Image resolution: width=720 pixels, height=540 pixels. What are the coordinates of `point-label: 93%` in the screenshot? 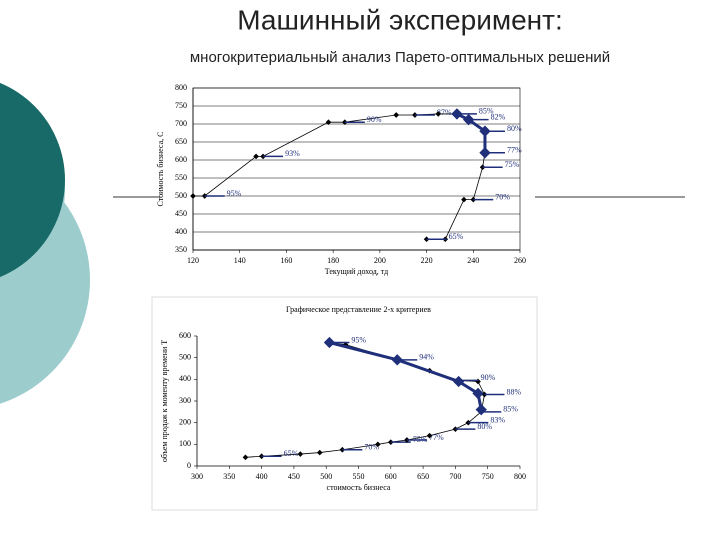 It's located at (292, 153).